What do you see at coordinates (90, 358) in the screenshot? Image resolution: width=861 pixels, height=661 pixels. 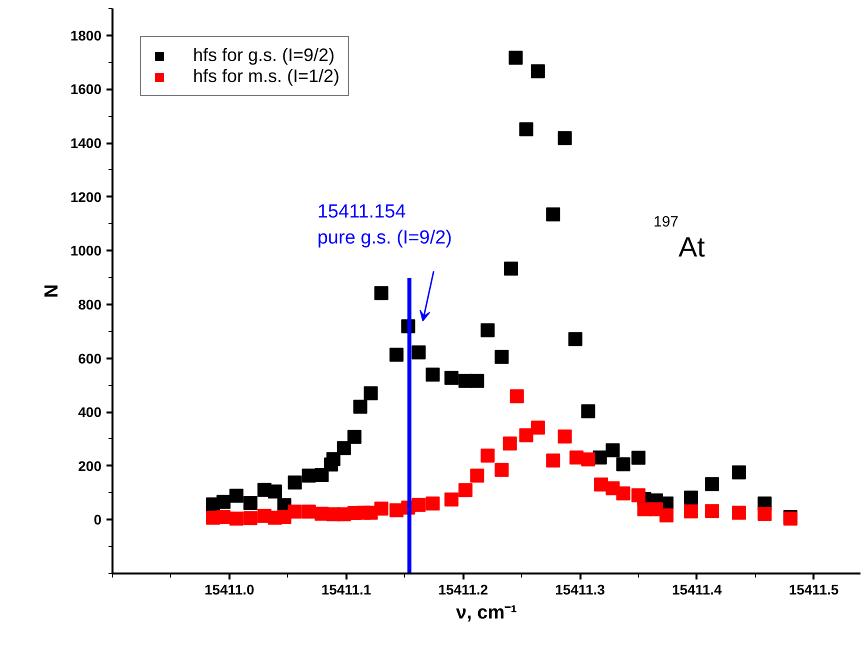 I see `y-tick-label: 600` at bounding box center [90, 358].